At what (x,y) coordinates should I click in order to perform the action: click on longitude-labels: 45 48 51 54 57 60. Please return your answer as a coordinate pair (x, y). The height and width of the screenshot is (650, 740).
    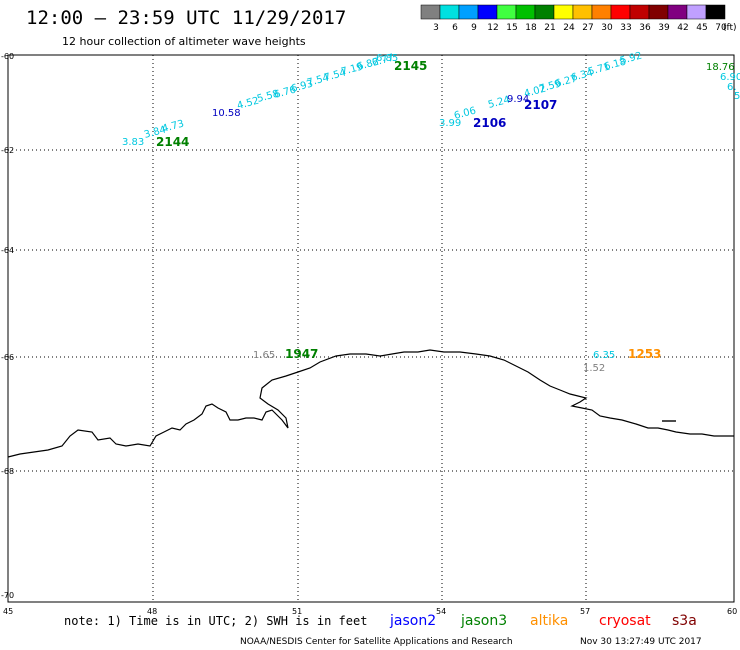
    Looking at the image, I should click on (370, 611).